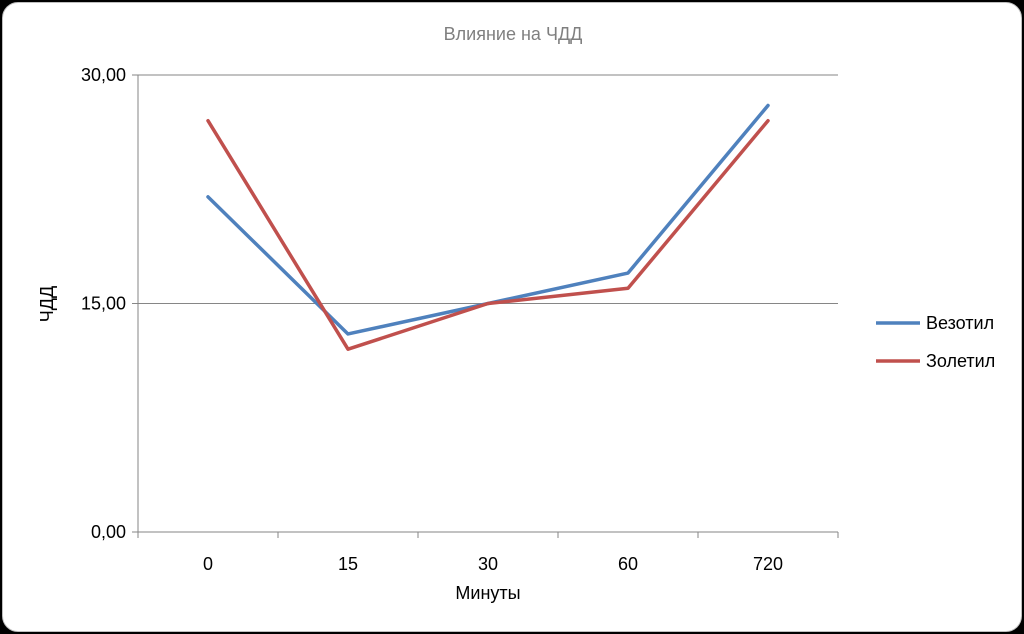 The image size is (1024, 634). I want to click on y-tick-labels: 0,00 15,00 30,00, so click(103, 303).